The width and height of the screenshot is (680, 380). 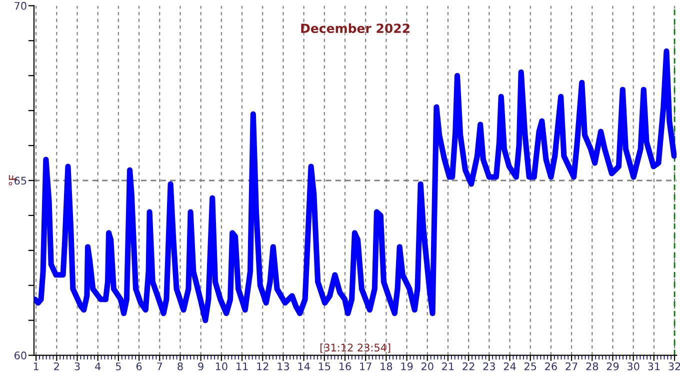 I want to click on x-tick-label: 32, so click(x=674, y=366).